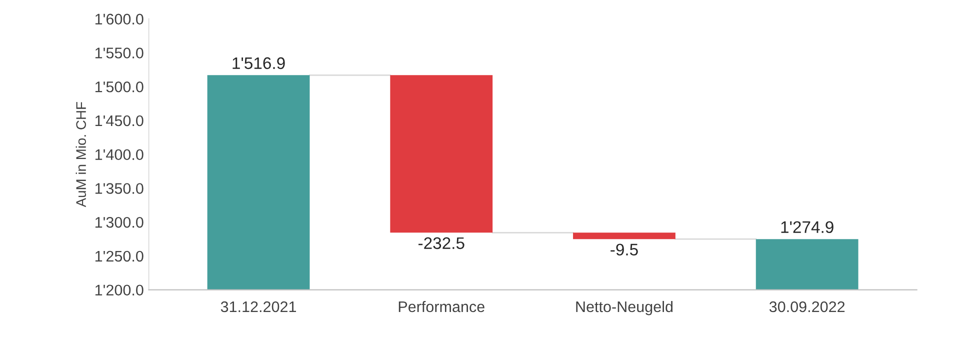 Image resolution: width=960 pixels, height=343 pixels. What do you see at coordinates (119, 120) in the screenshot?
I see `y-tick-label: 1'450.0` at bounding box center [119, 120].